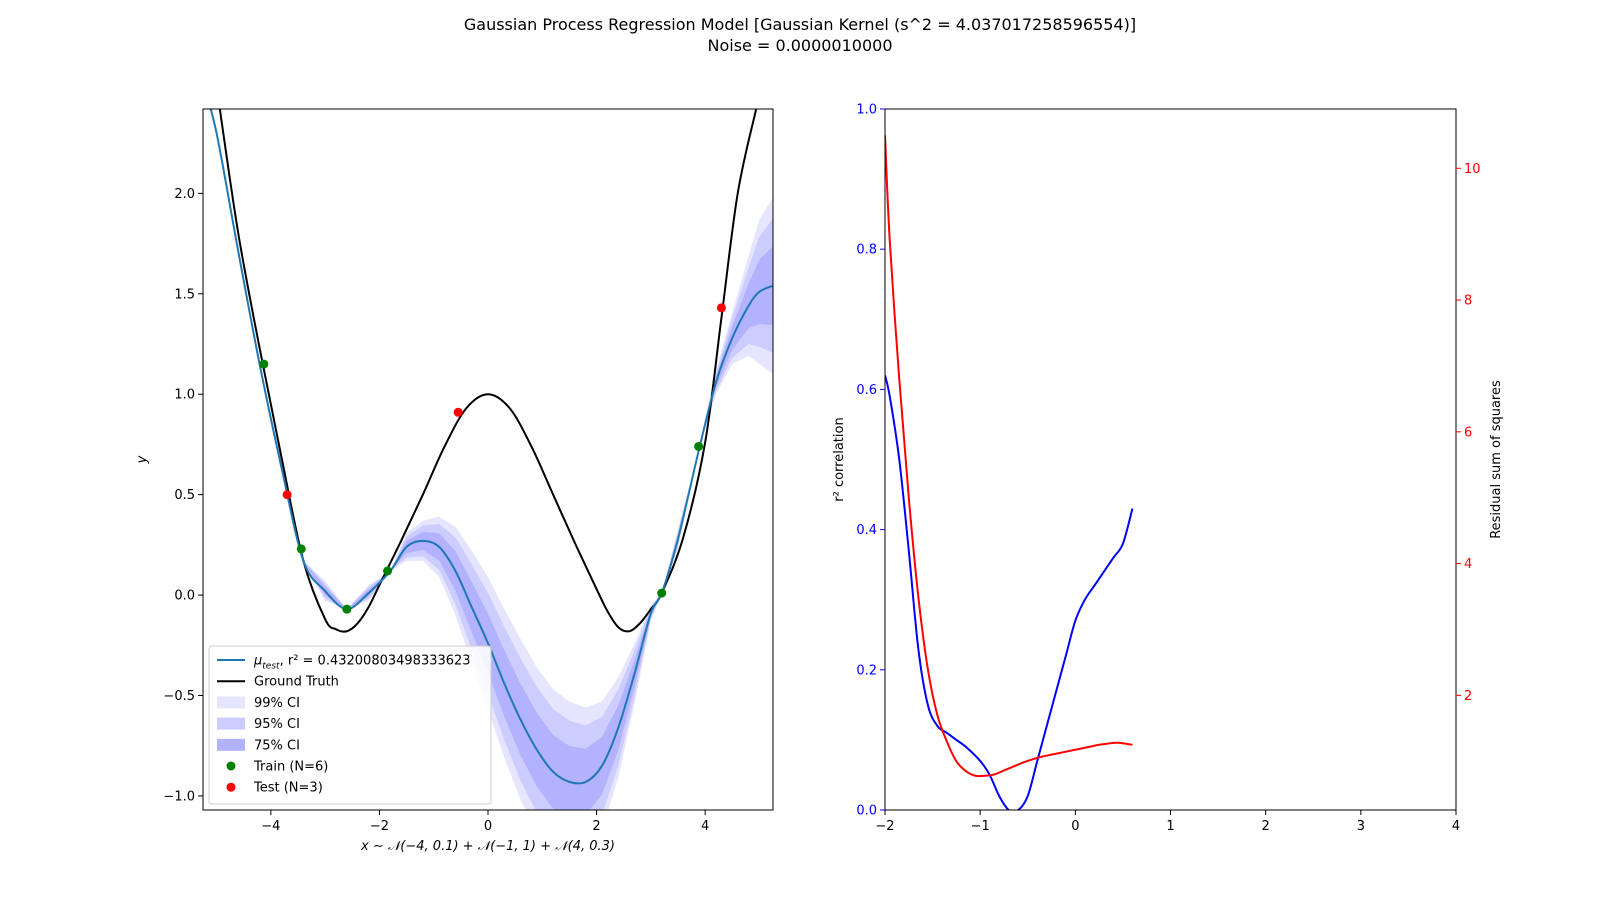  Describe the element at coordinates (179, 796) in the screenshot. I see `left-y-tick-label: −1.0` at that location.